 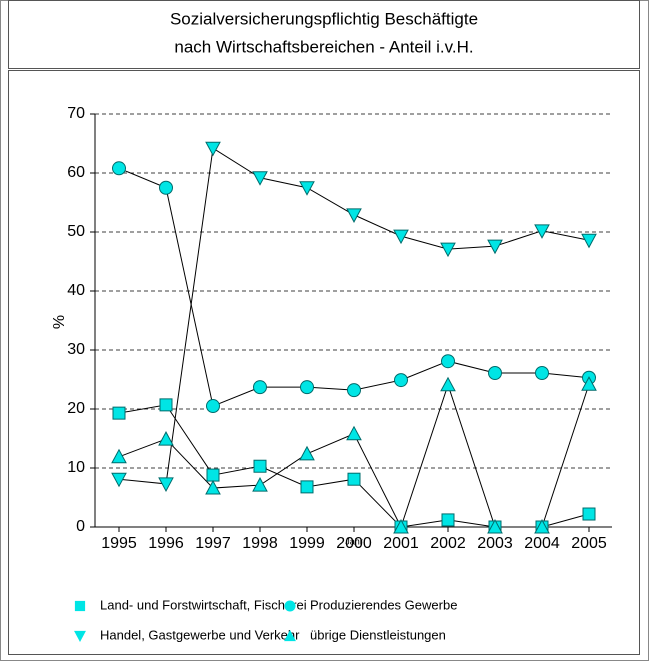 I want to click on y-tick-label: 30, so click(x=76, y=349).